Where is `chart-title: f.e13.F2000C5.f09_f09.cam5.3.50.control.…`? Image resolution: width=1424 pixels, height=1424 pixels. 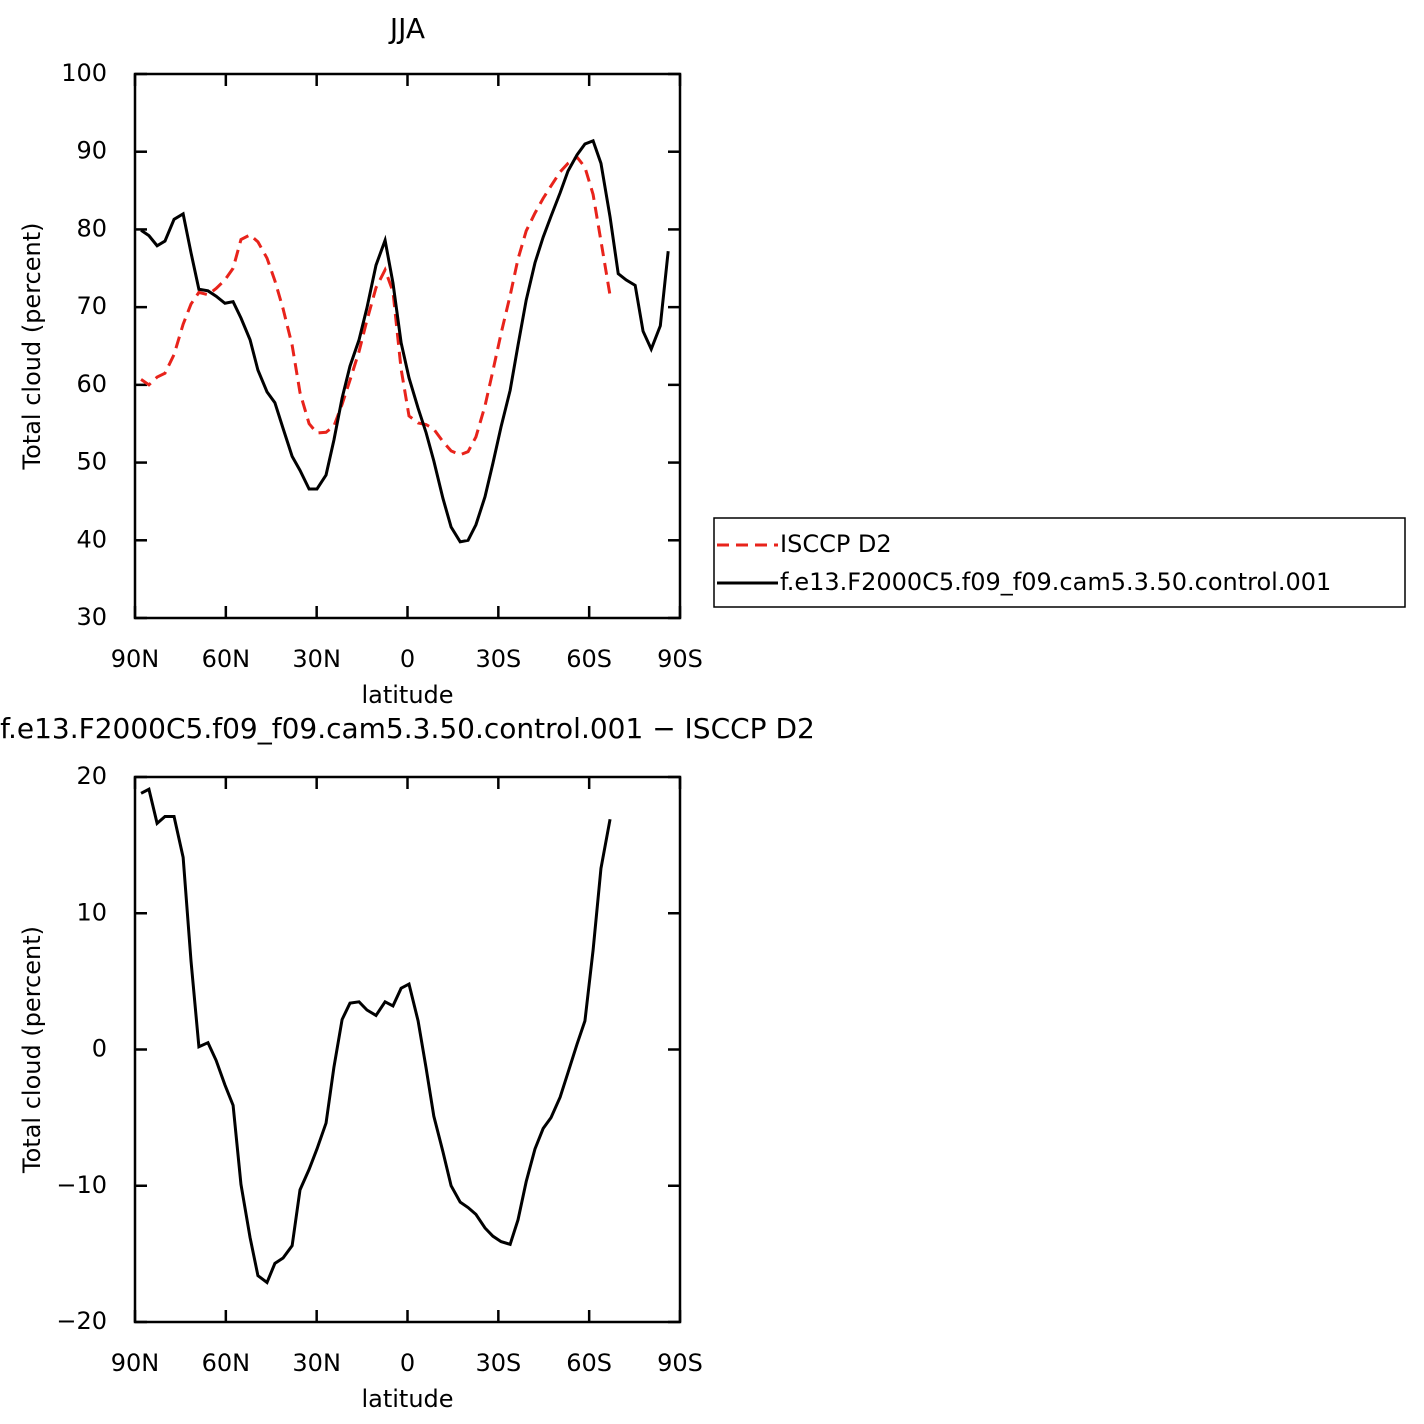 chart-title: f.e13.F2000C5.f09_f09.cam5.3.50.control.… is located at coordinates (407, 728).